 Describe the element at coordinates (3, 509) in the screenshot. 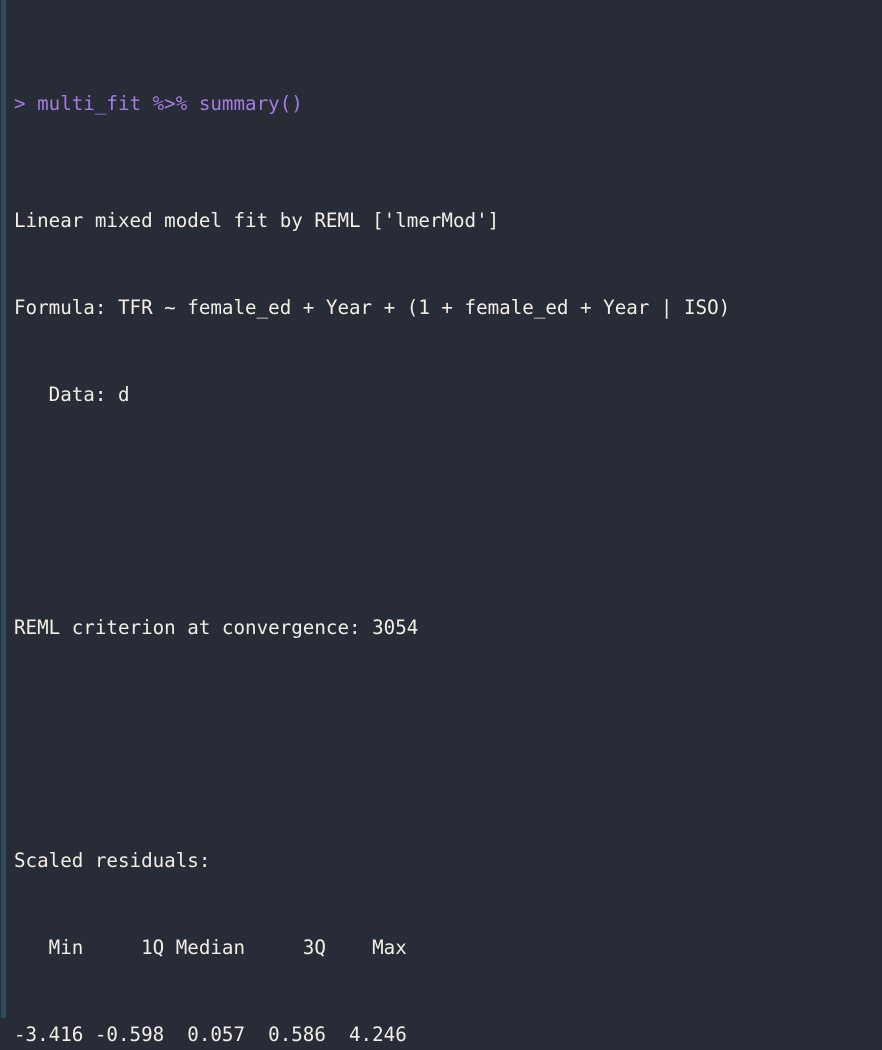

I see `console-left-accent-bar` at that location.